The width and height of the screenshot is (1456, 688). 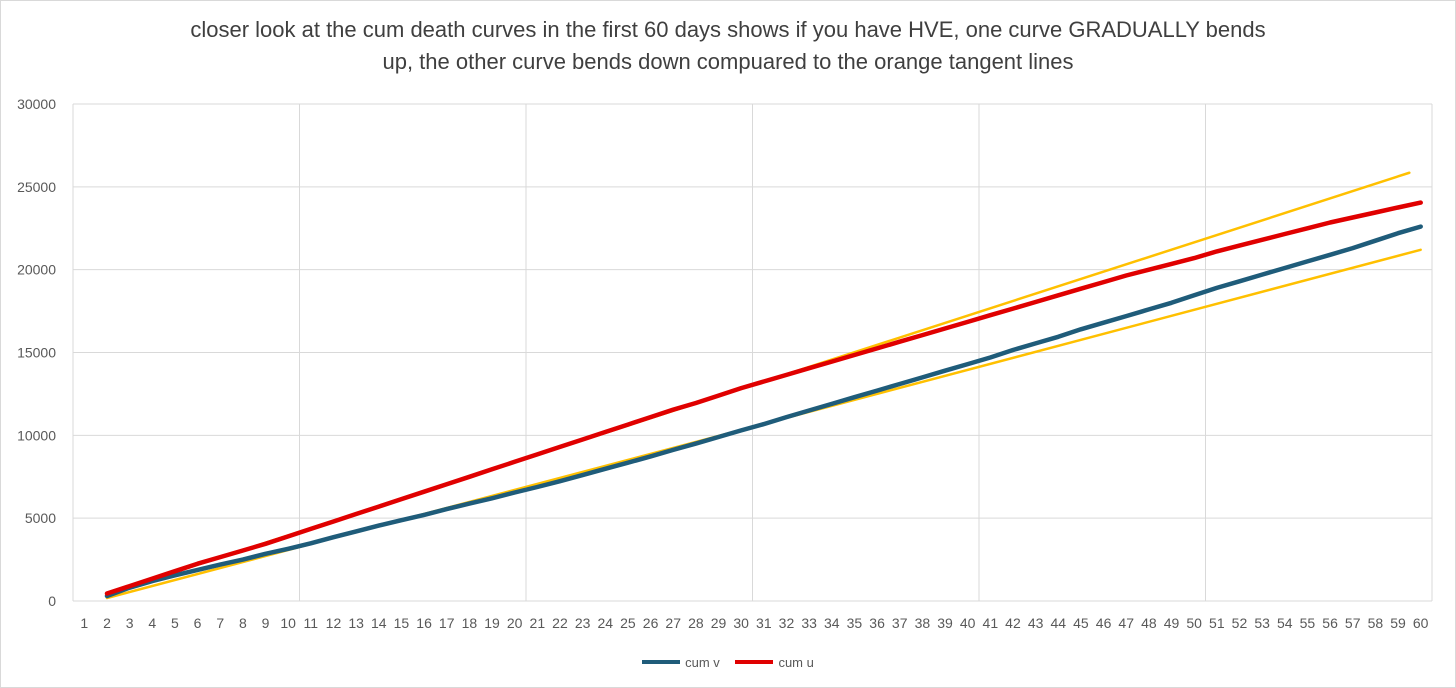 I want to click on x-tick-label: 17, so click(x=447, y=623).